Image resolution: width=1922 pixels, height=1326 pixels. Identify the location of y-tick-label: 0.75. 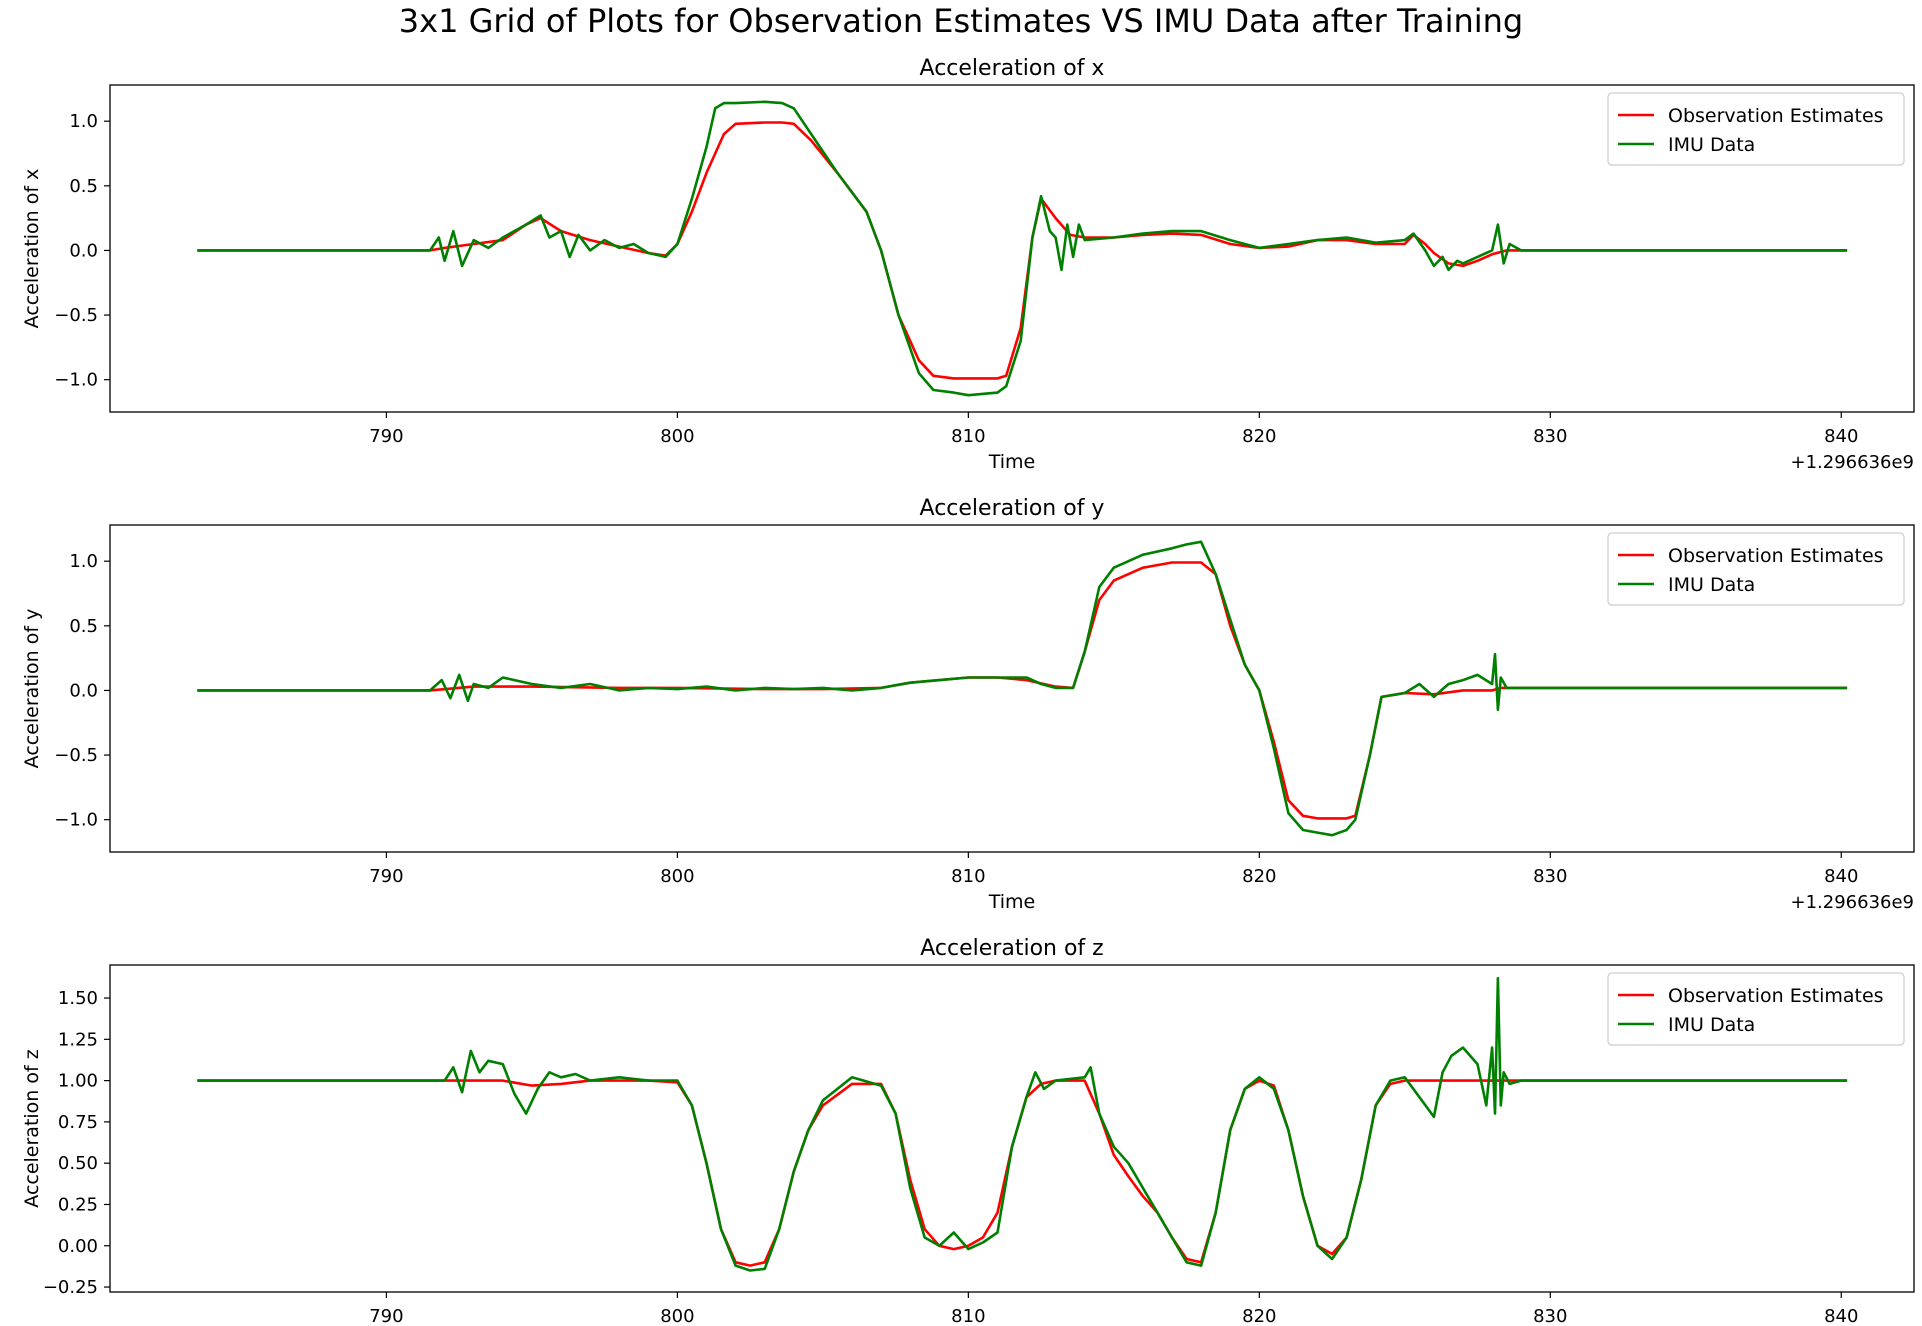
(78, 1122).